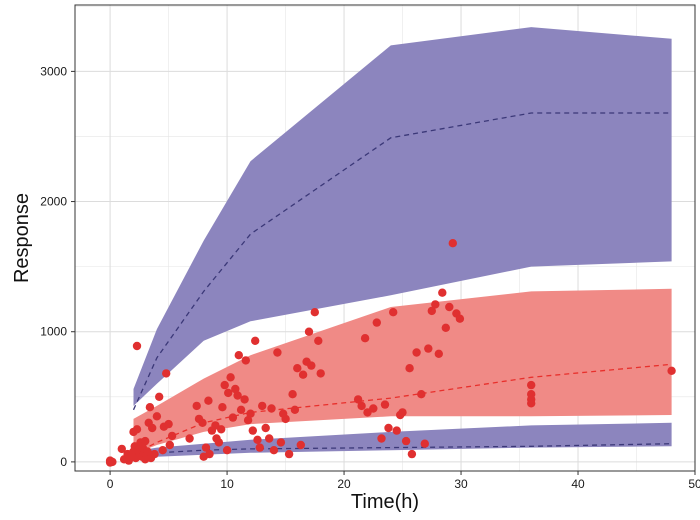 The image size is (700, 520). What do you see at coordinates (578, 484) in the screenshot?
I see `x-tick-label: 40` at bounding box center [578, 484].